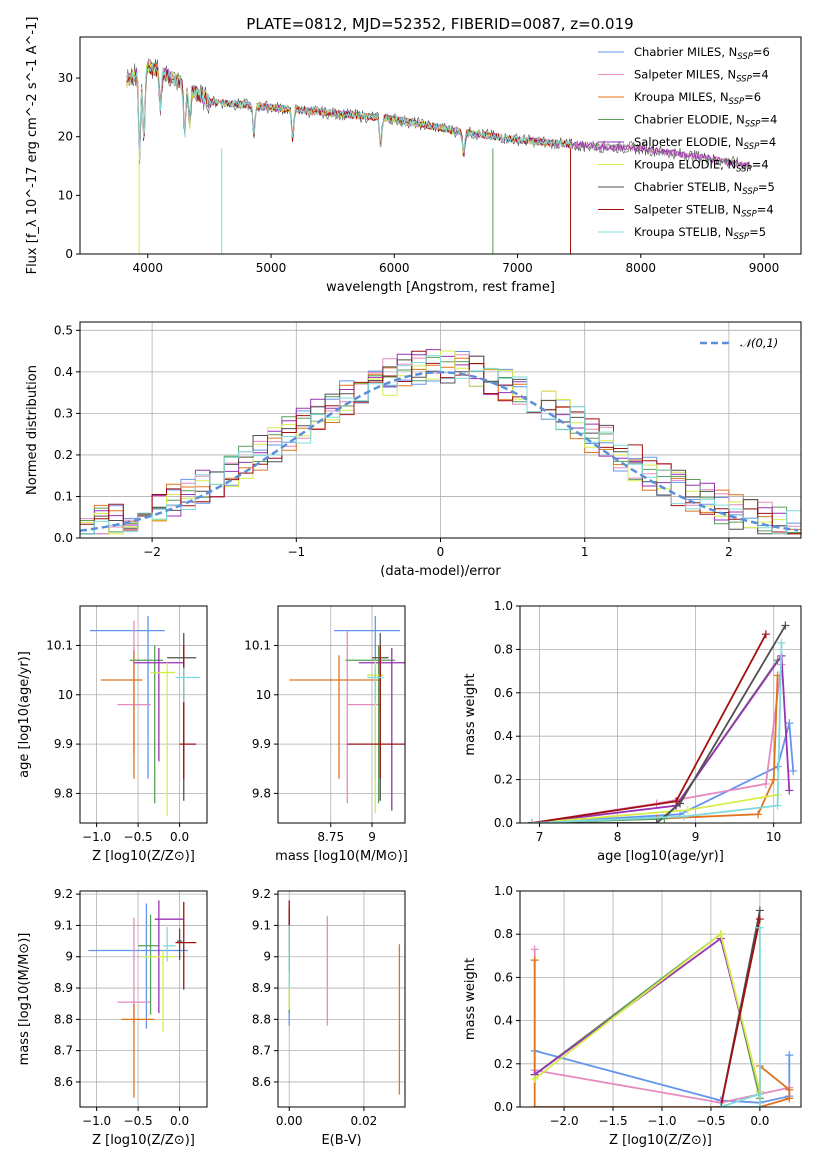  What do you see at coordinates (773, 837) in the screenshot?
I see `x-tick-label: 10` at bounding box center [773, 837].